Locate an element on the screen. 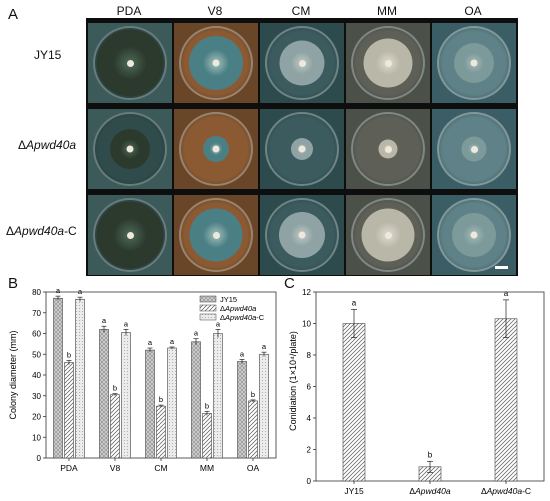 The height and width of the screenshot is (501, 550). y-tick-label: 30 is located at coordinates (36, 396).